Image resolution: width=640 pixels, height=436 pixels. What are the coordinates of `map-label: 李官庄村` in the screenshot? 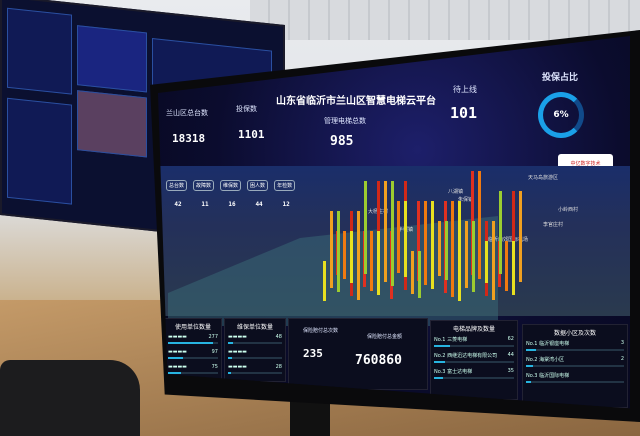 It's located at (553, 225).